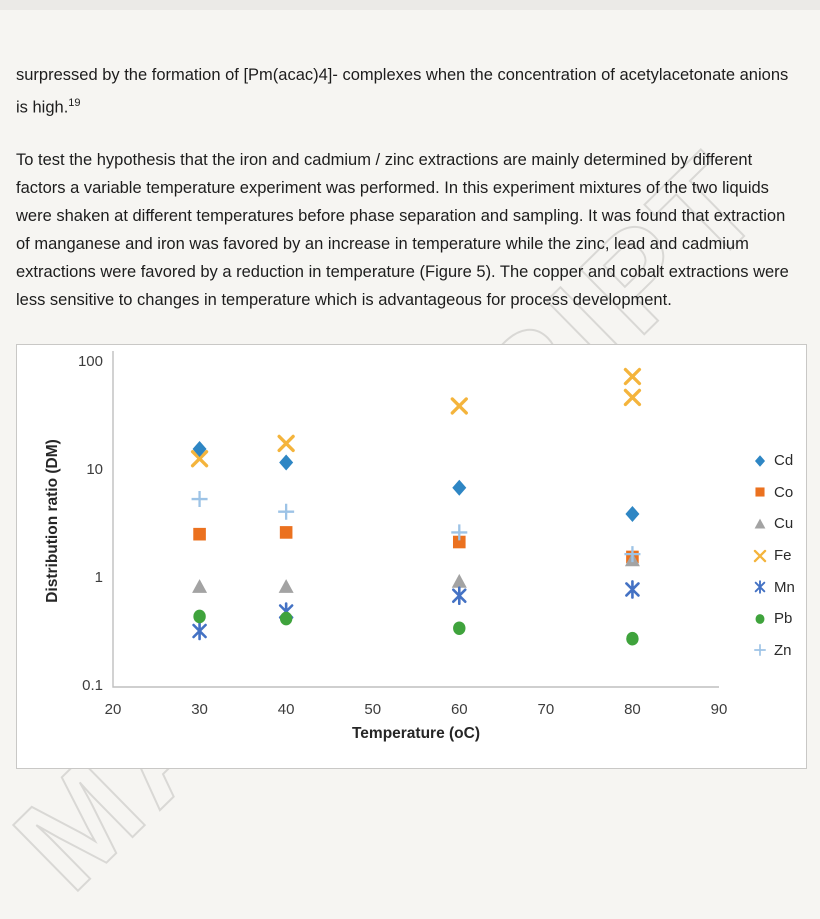 Image resolution: width=820 pixels, height=919 pixels. I want to click on citation-superscript: 19, so click(74, 102).